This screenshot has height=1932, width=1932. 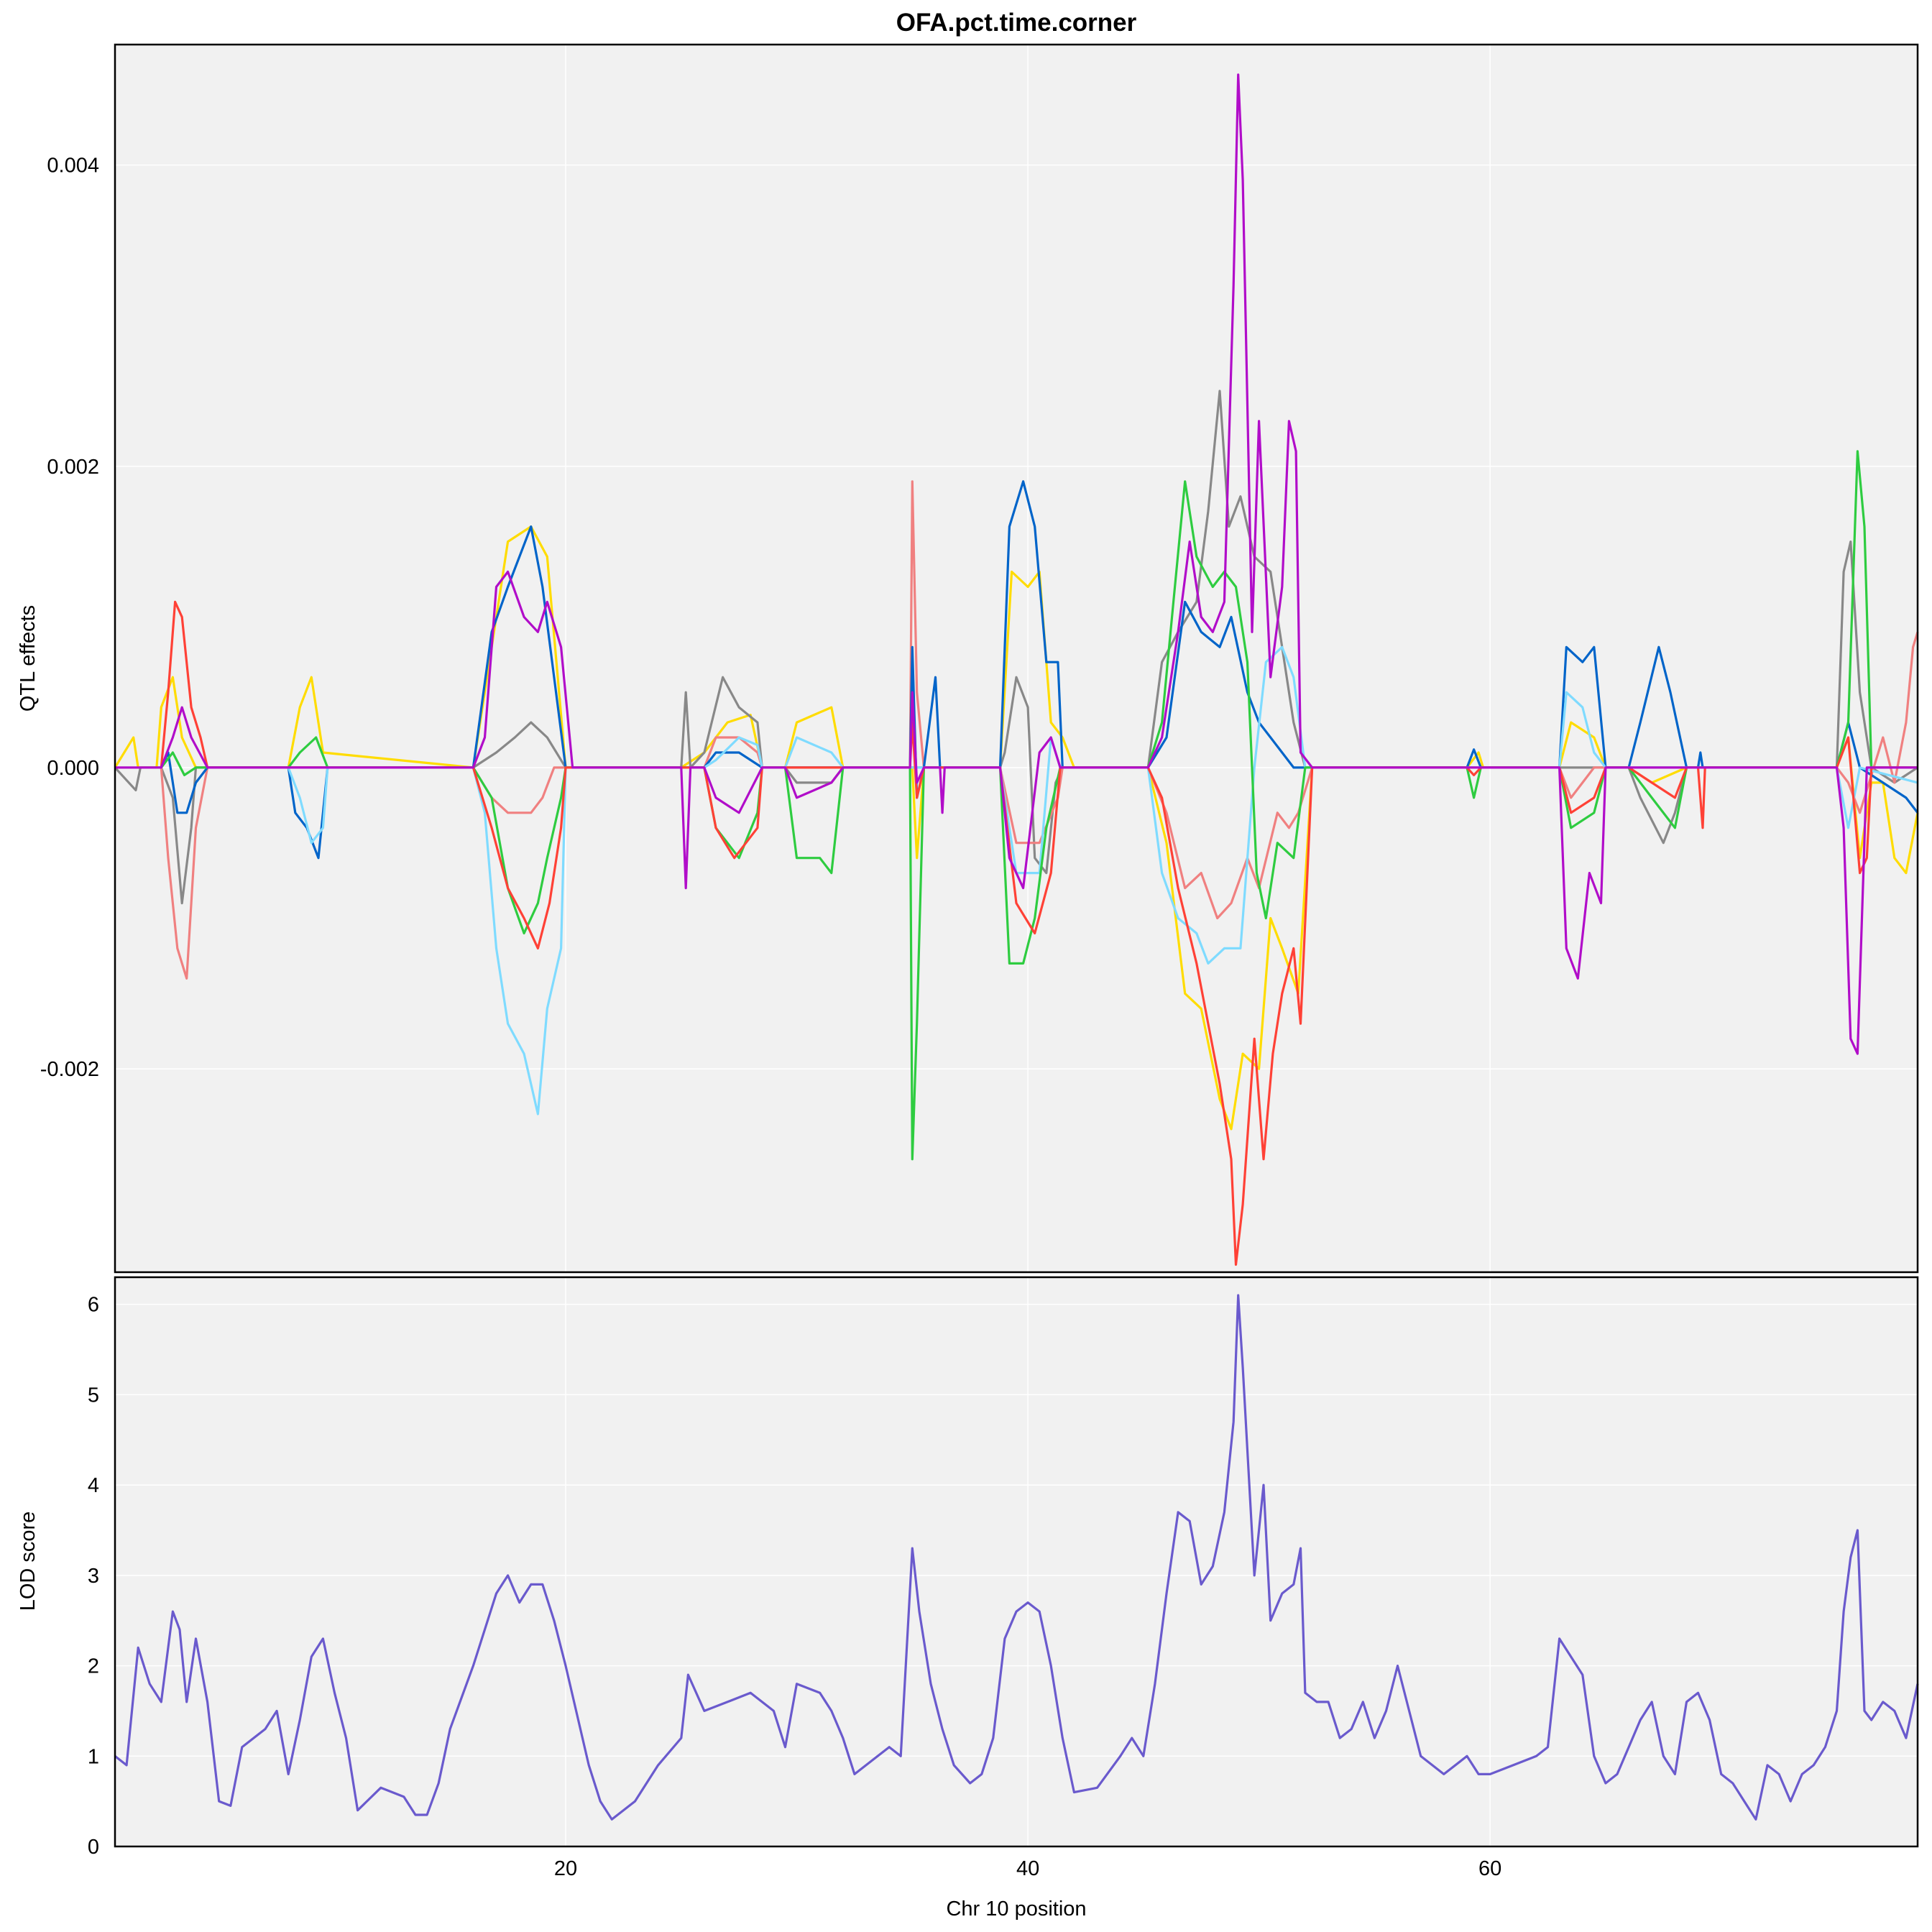 I want to click on effects-y-axis-label: QTL effects, so click(x=28, y=658).